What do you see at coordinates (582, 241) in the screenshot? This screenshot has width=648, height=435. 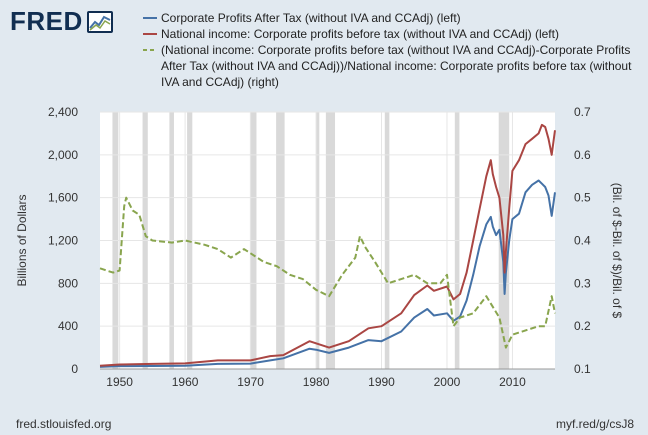 I see `y-tick-label-right: 0.4` at bounding box center [582, 241].